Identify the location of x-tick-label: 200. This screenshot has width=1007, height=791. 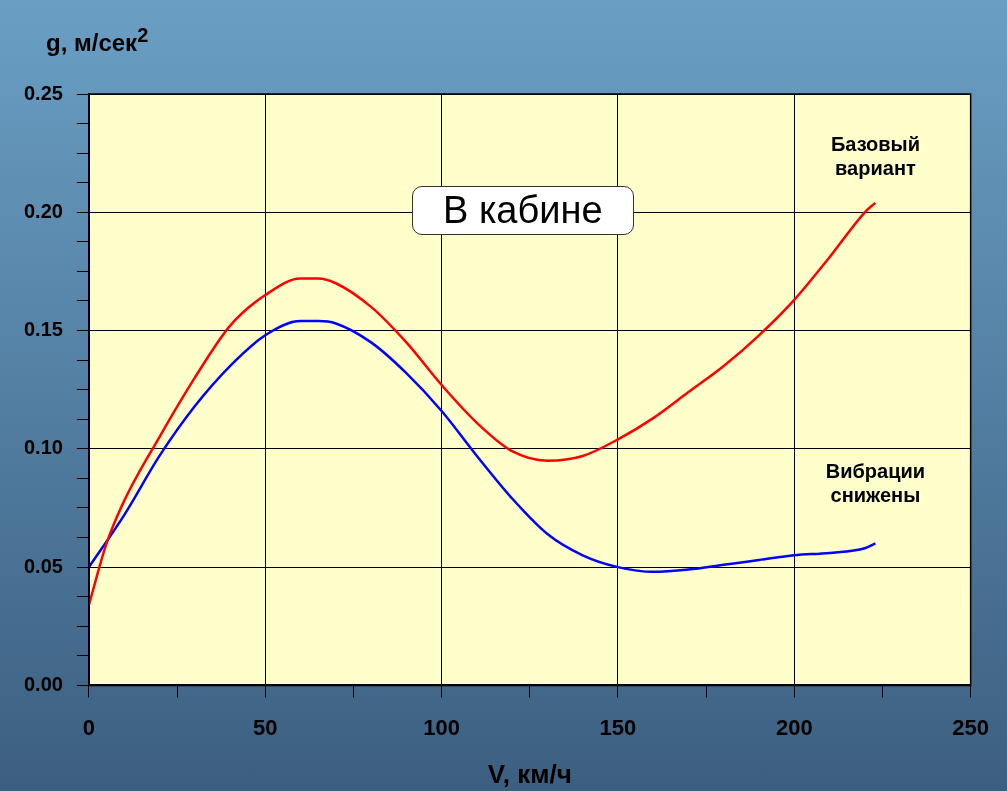
(794, 727).